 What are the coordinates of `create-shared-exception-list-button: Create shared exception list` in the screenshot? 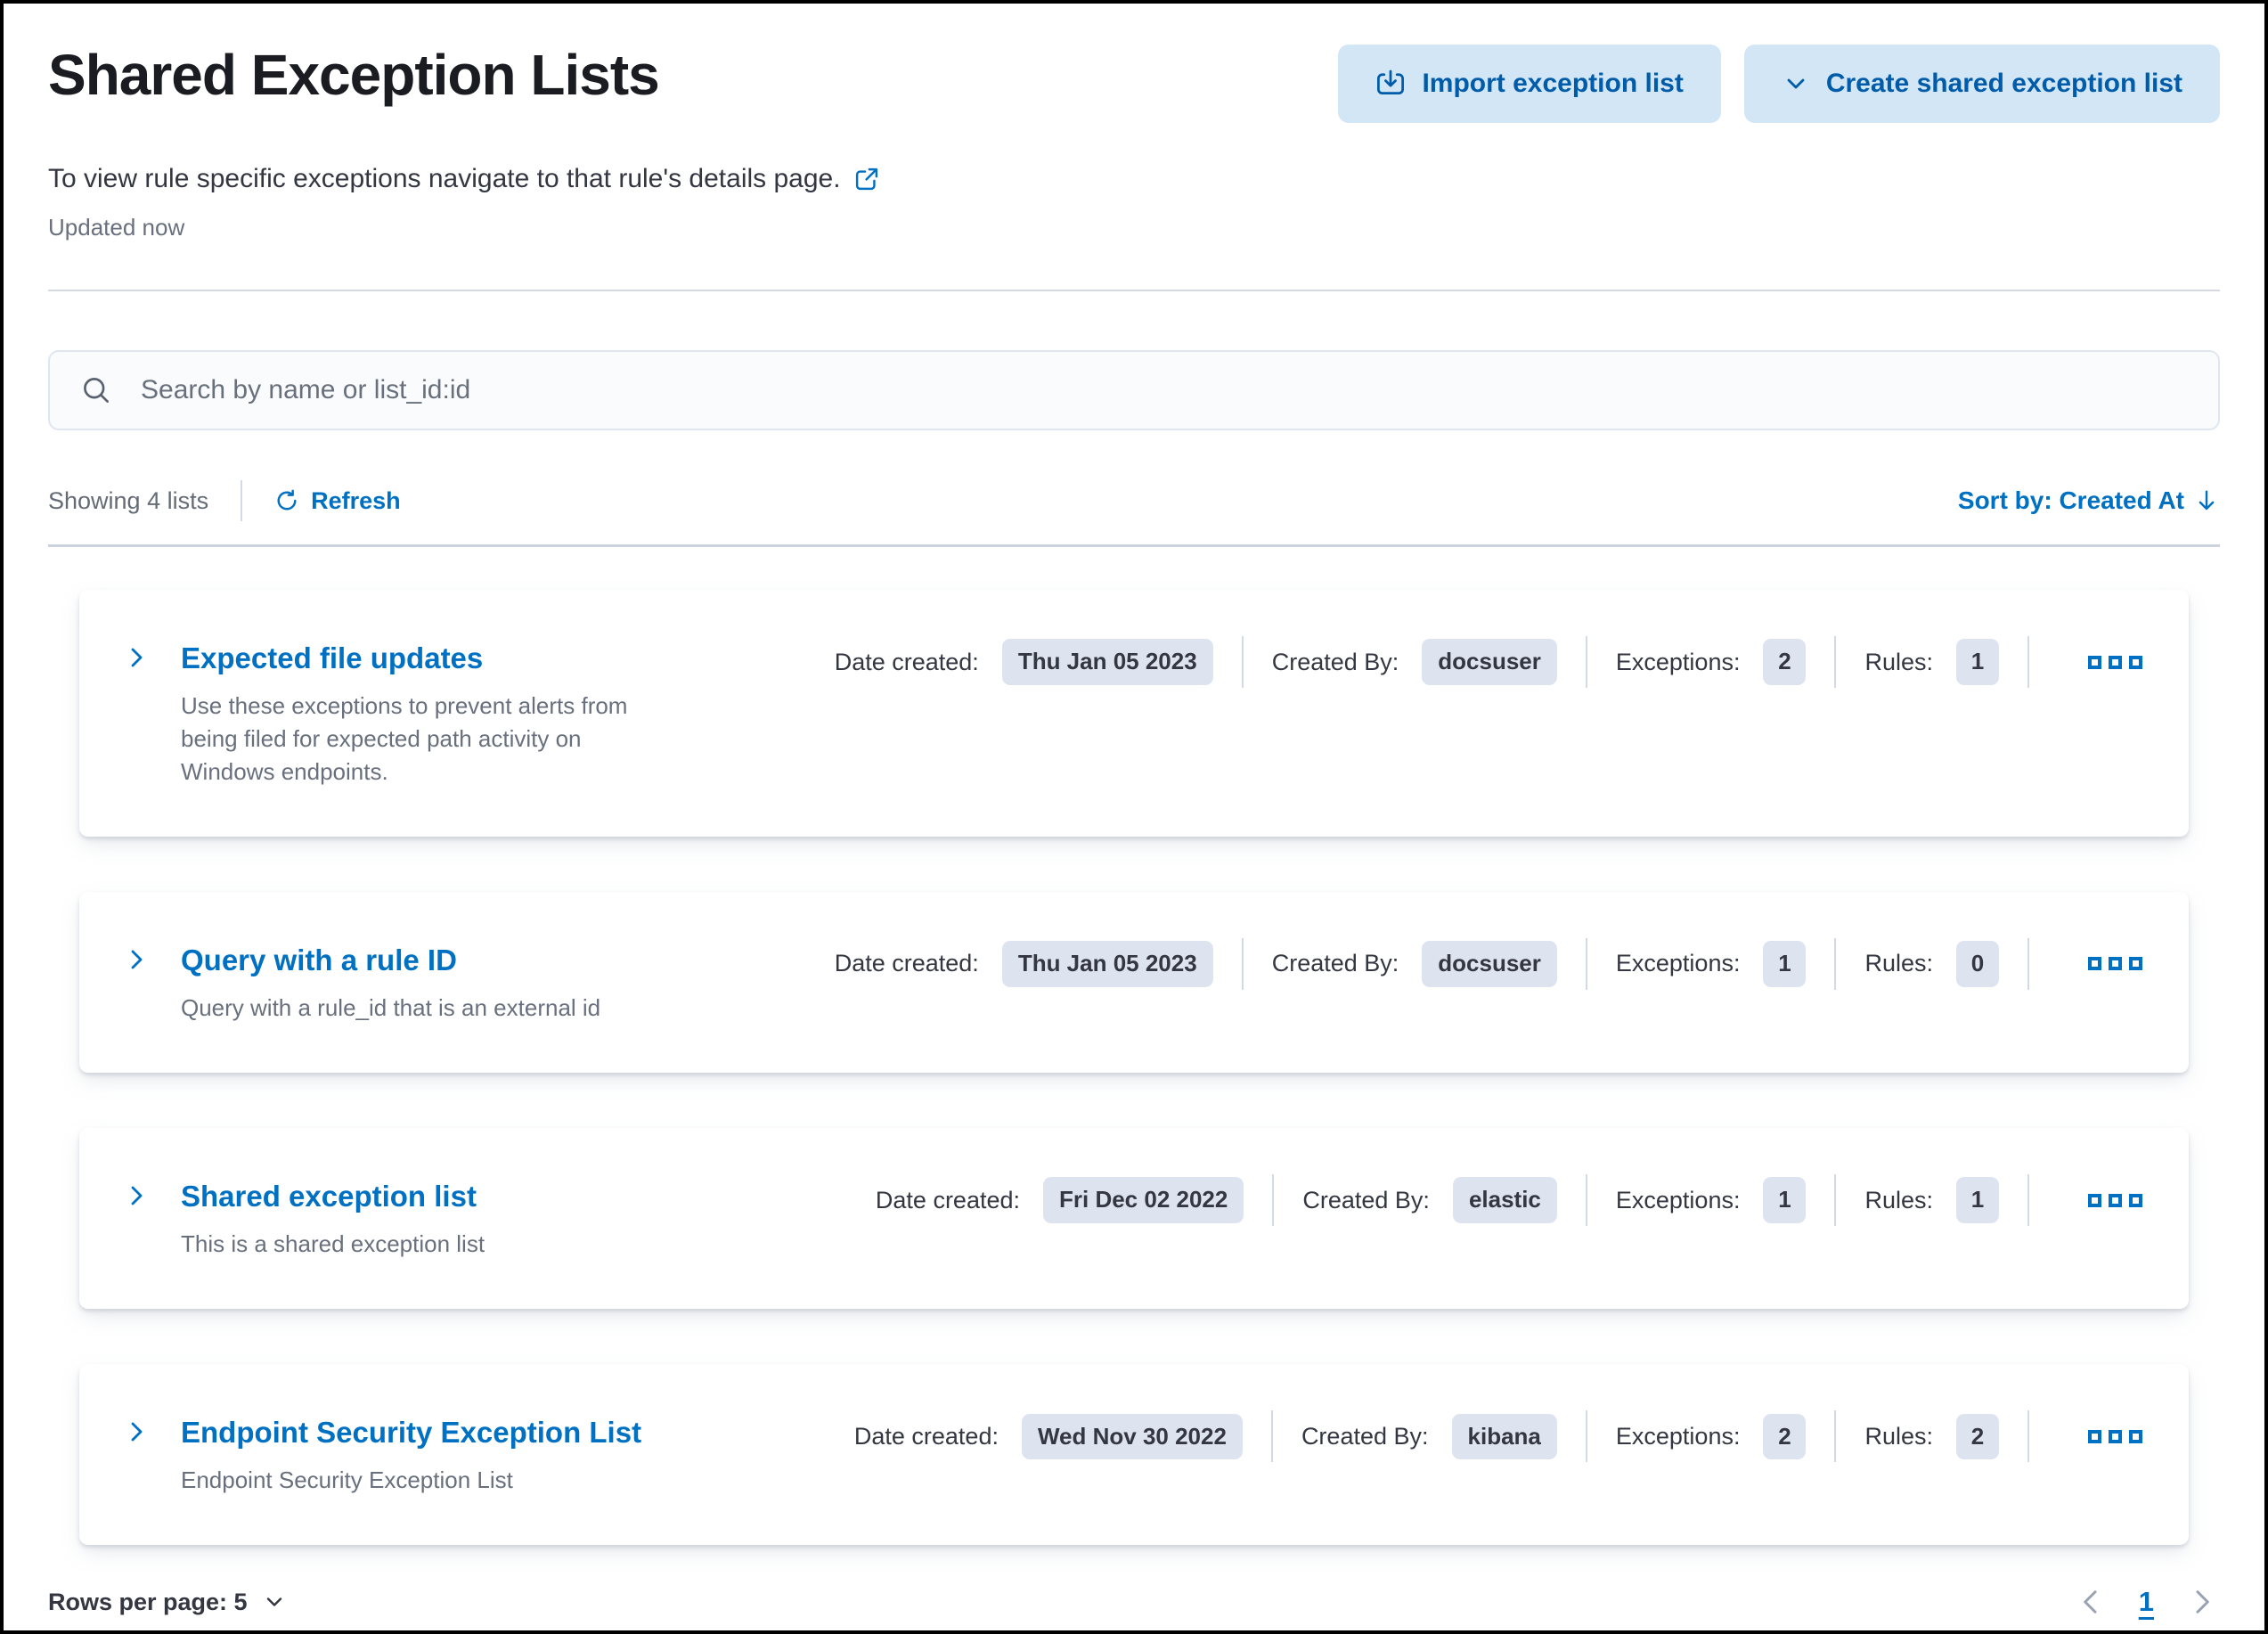 It's located at (1981, 84).